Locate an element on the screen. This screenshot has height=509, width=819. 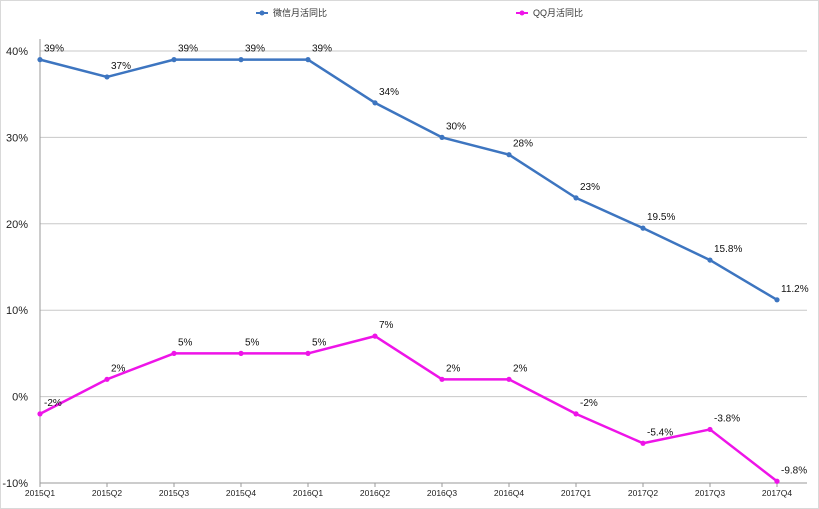
data-label: 34% is located at coordinates (389, 92).